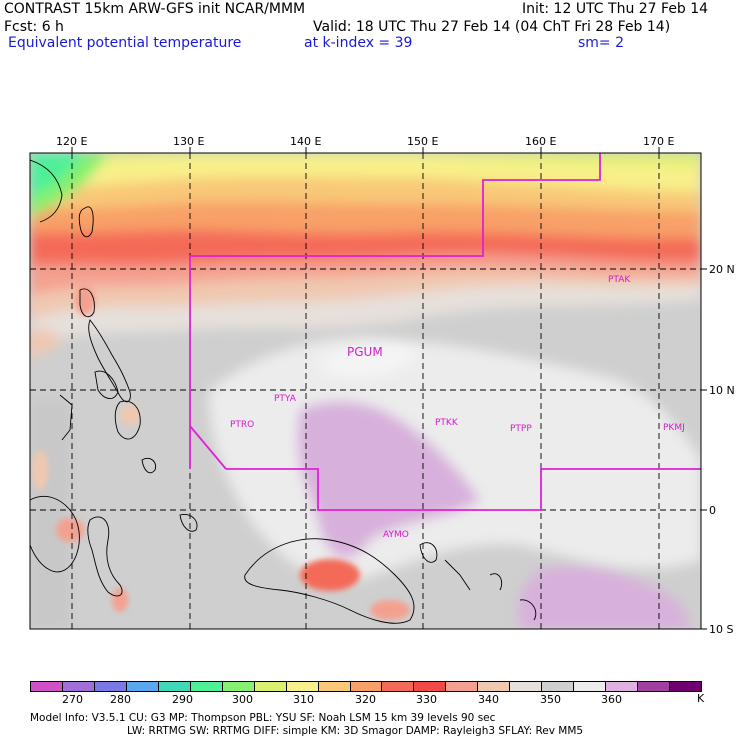 This screenshot has height=740, width=740. Describe the element at coordinates (488, 699) in the screenshot. I see `colorbar-label-340: 340` at that location.